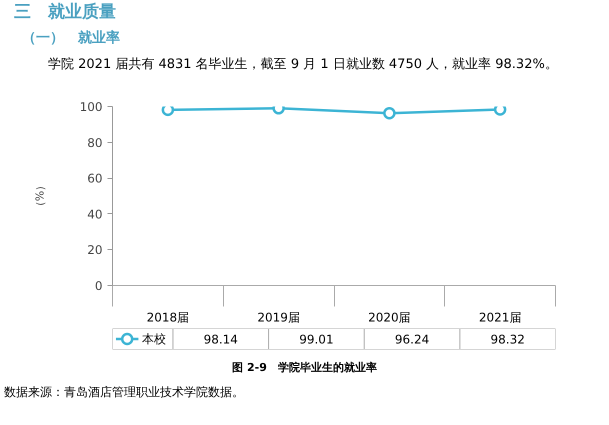  I want to click on caption: 图 2-9 学院毕业生的就业率, so click(304, 368).